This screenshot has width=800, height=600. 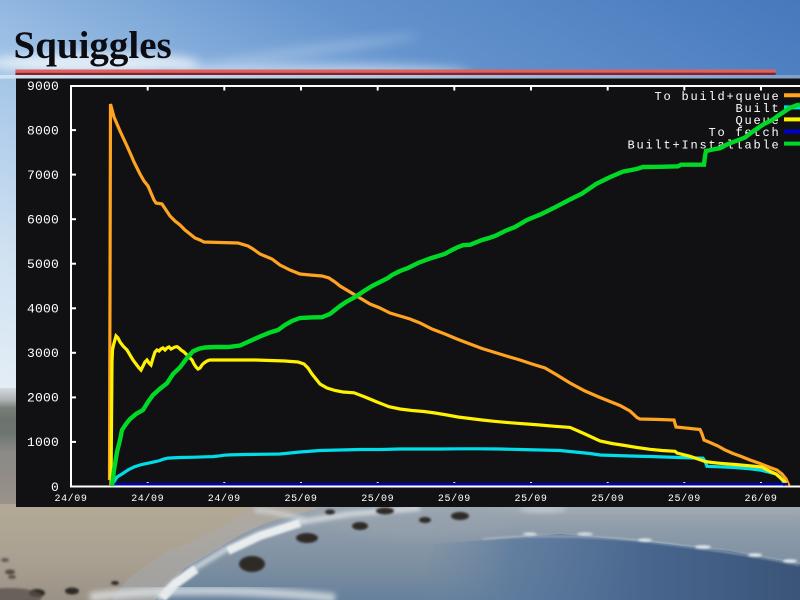 What do you see at coordinates (43, 309) in the screenshot?
I see `svg-text: 4000` at bounding box center [43, 309].